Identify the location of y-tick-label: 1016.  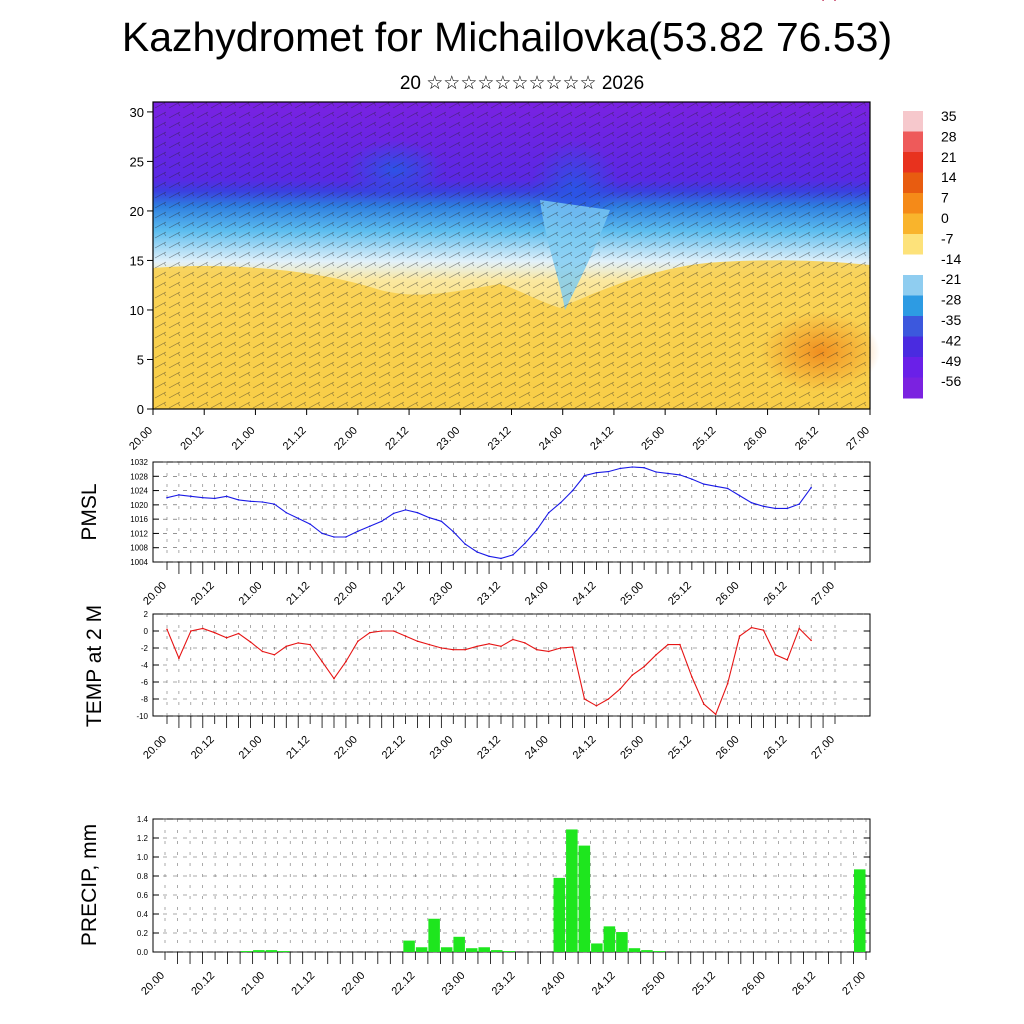
(139, 519).